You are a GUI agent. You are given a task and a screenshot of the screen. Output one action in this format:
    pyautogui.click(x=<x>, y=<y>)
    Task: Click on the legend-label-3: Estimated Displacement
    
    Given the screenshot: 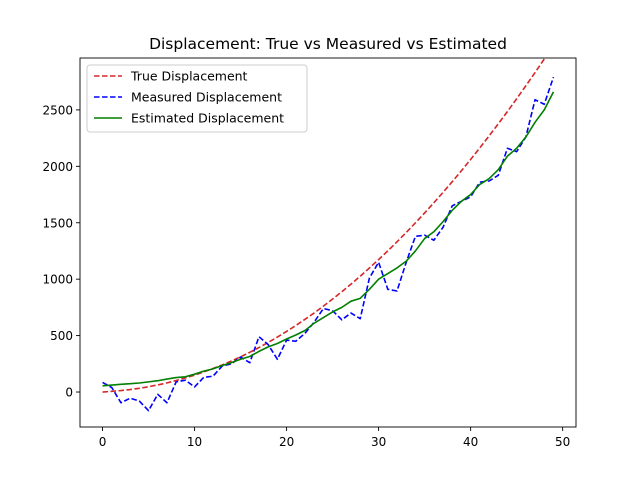 What is the action you would take?
    pyautogui.click(x=207, y=118)
    